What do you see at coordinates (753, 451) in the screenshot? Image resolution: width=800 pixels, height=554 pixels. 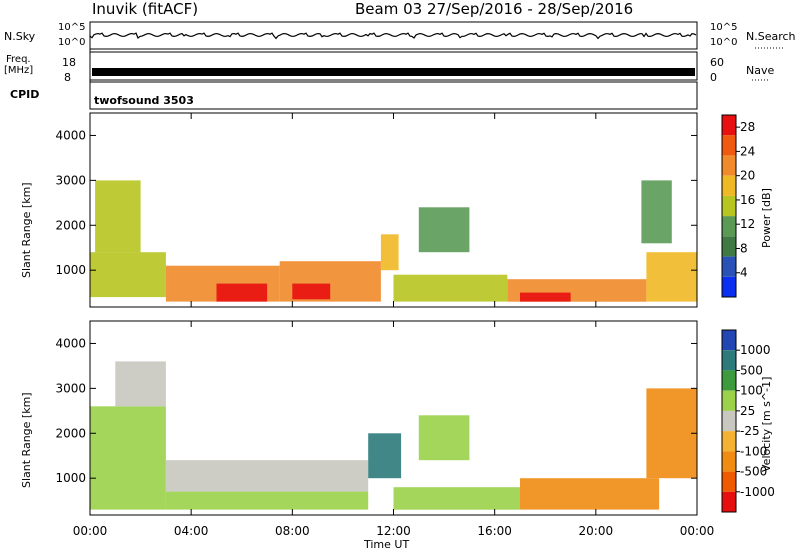 I see `colorbar-tick-label-1-5: -100` at bounding box center [753, 451].